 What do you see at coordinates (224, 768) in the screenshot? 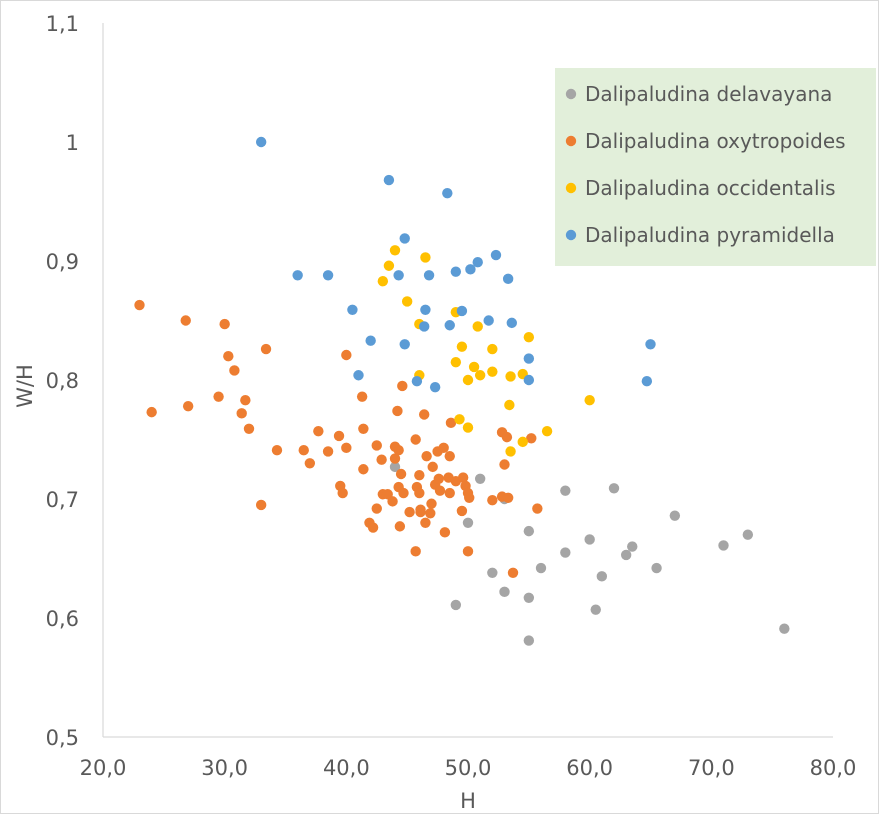
I see `x-tick-label: 30,0` at bounding box center [224, 768].